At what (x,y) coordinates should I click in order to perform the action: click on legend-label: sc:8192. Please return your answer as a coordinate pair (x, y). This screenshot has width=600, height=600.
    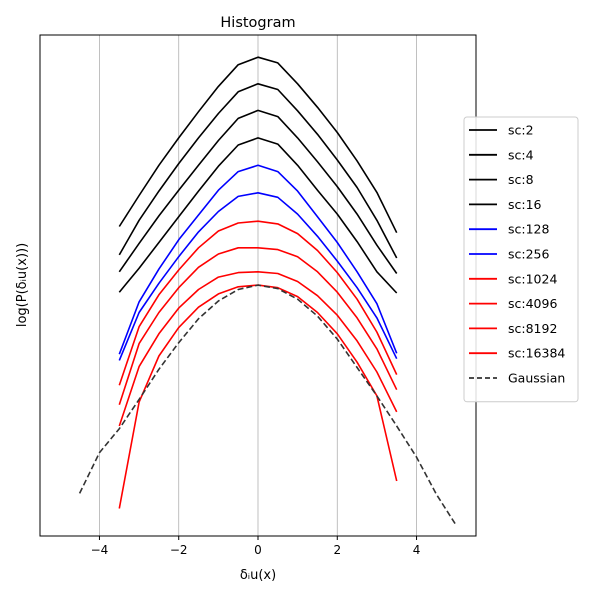
    Looking at the image, I should click on (532, 328).